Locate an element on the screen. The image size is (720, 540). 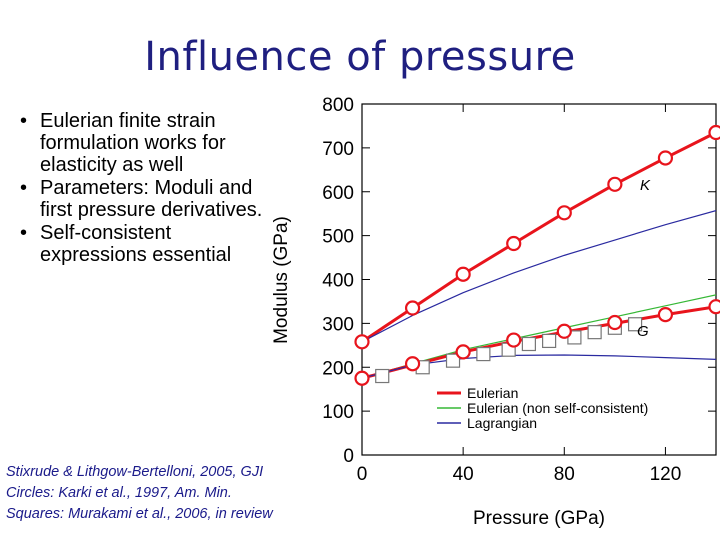
legend-label: Eulerian (non self-consistent) is located at coordinates (557, 408).